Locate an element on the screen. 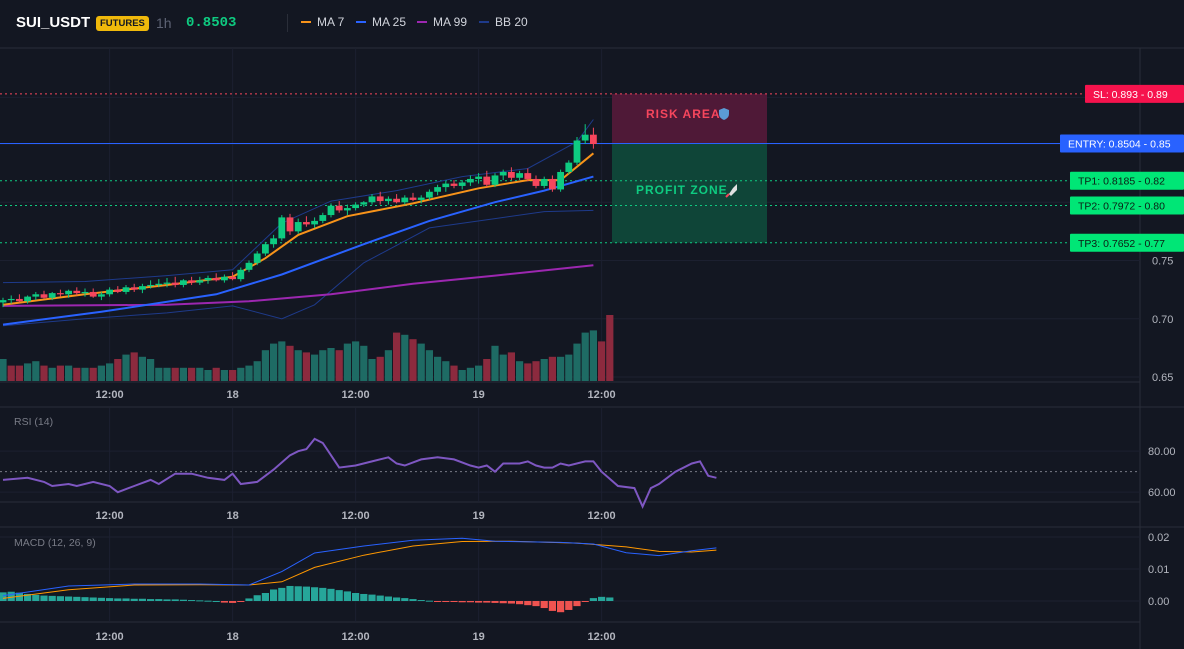  time-axis-label: 12:00 is located at coordinates (602, 637).